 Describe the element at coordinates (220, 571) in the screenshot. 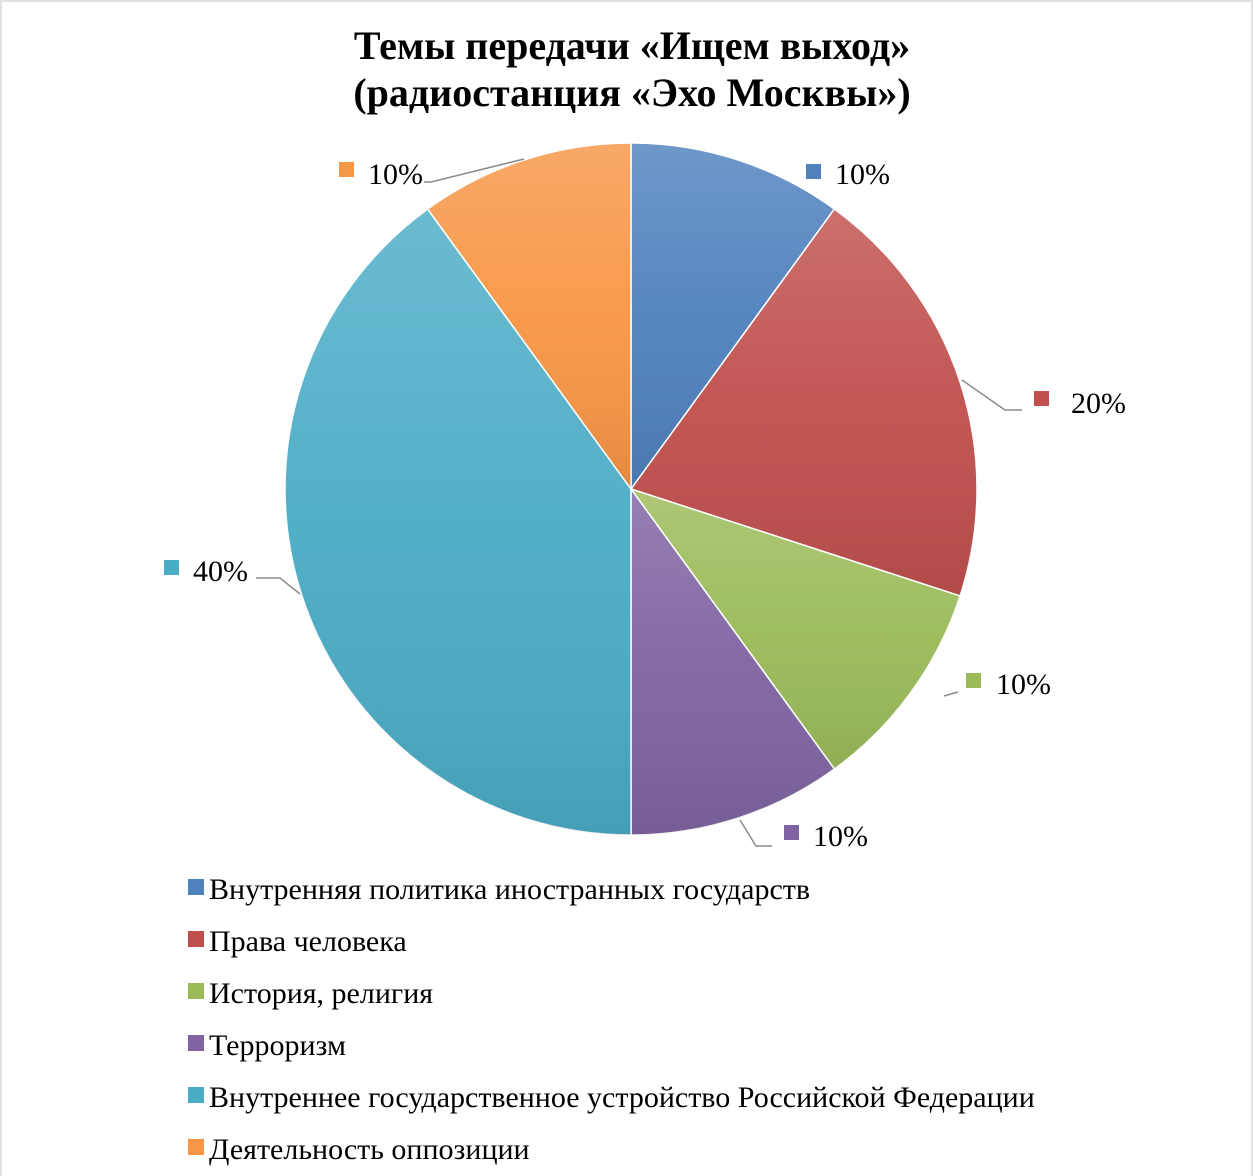

I see `data-label-5: 40%` at that location.